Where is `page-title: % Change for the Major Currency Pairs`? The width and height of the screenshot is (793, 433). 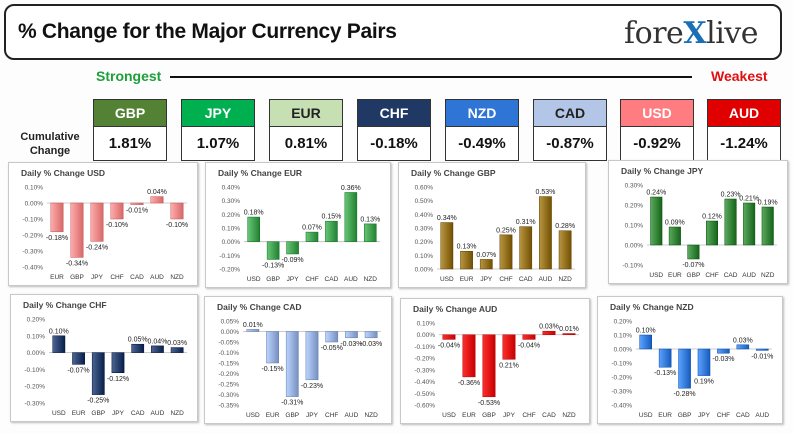 page-title: % Change for the Major Currency Pairs is located at coordinates (207, 31).